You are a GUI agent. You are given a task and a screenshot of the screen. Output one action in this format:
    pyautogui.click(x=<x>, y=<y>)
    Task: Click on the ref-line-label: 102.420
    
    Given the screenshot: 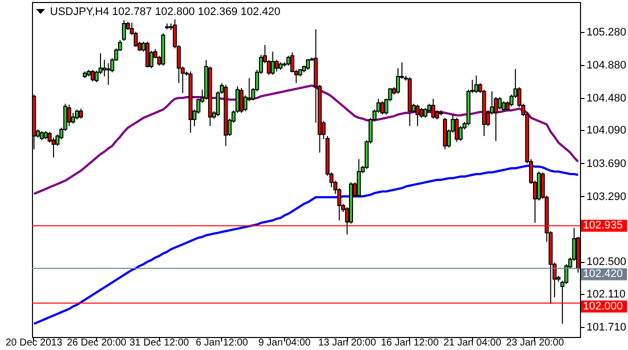 What is the action you would take?
    pyautogui.click(x=603, y=274)
    